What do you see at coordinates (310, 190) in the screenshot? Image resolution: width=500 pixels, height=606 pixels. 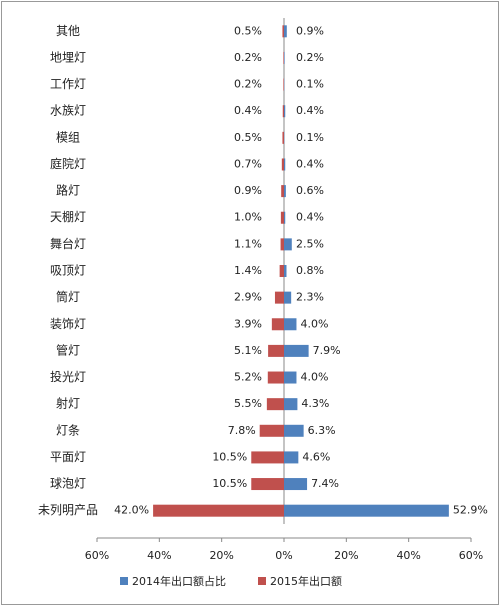 I see `value-label: 0.6%` at bounding box center [310, 190].